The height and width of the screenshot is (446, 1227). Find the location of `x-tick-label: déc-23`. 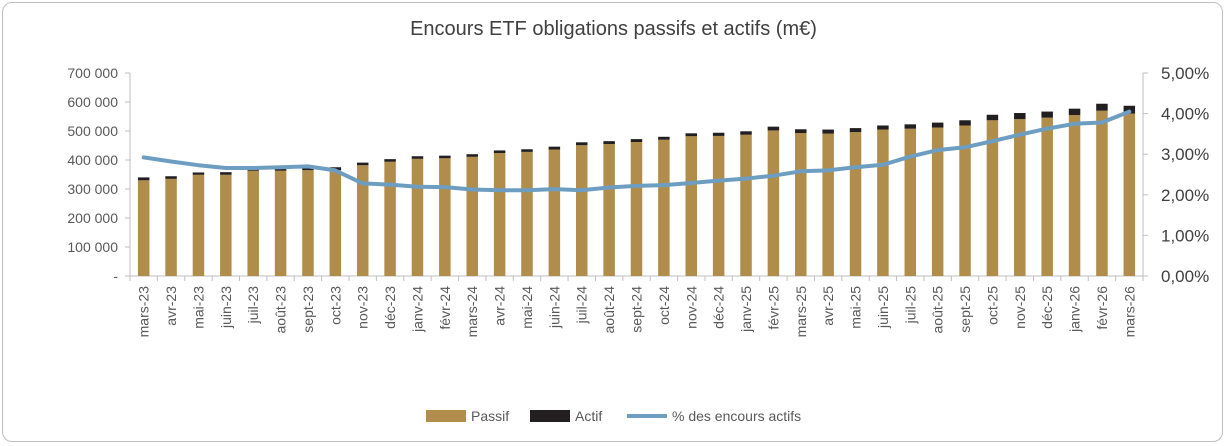

x-tick-label: déc-23 is located at coordinates (390, 307).